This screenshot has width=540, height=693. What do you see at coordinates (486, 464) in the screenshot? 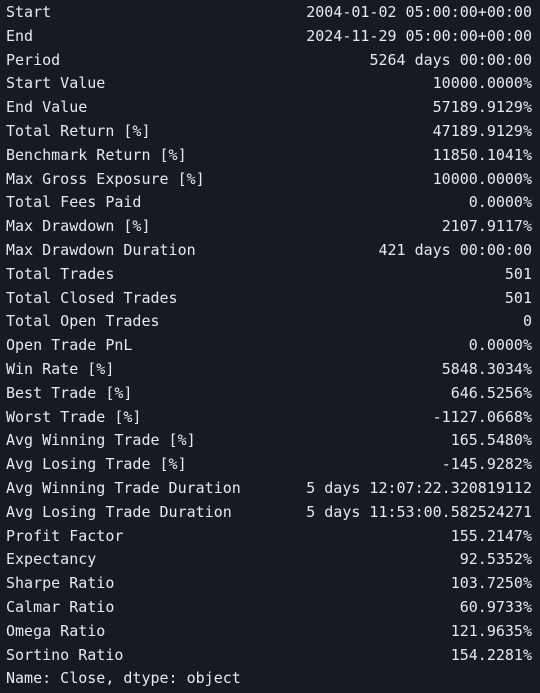
I see `stat-value: -145.9282%` at bounding box center [486, 464].